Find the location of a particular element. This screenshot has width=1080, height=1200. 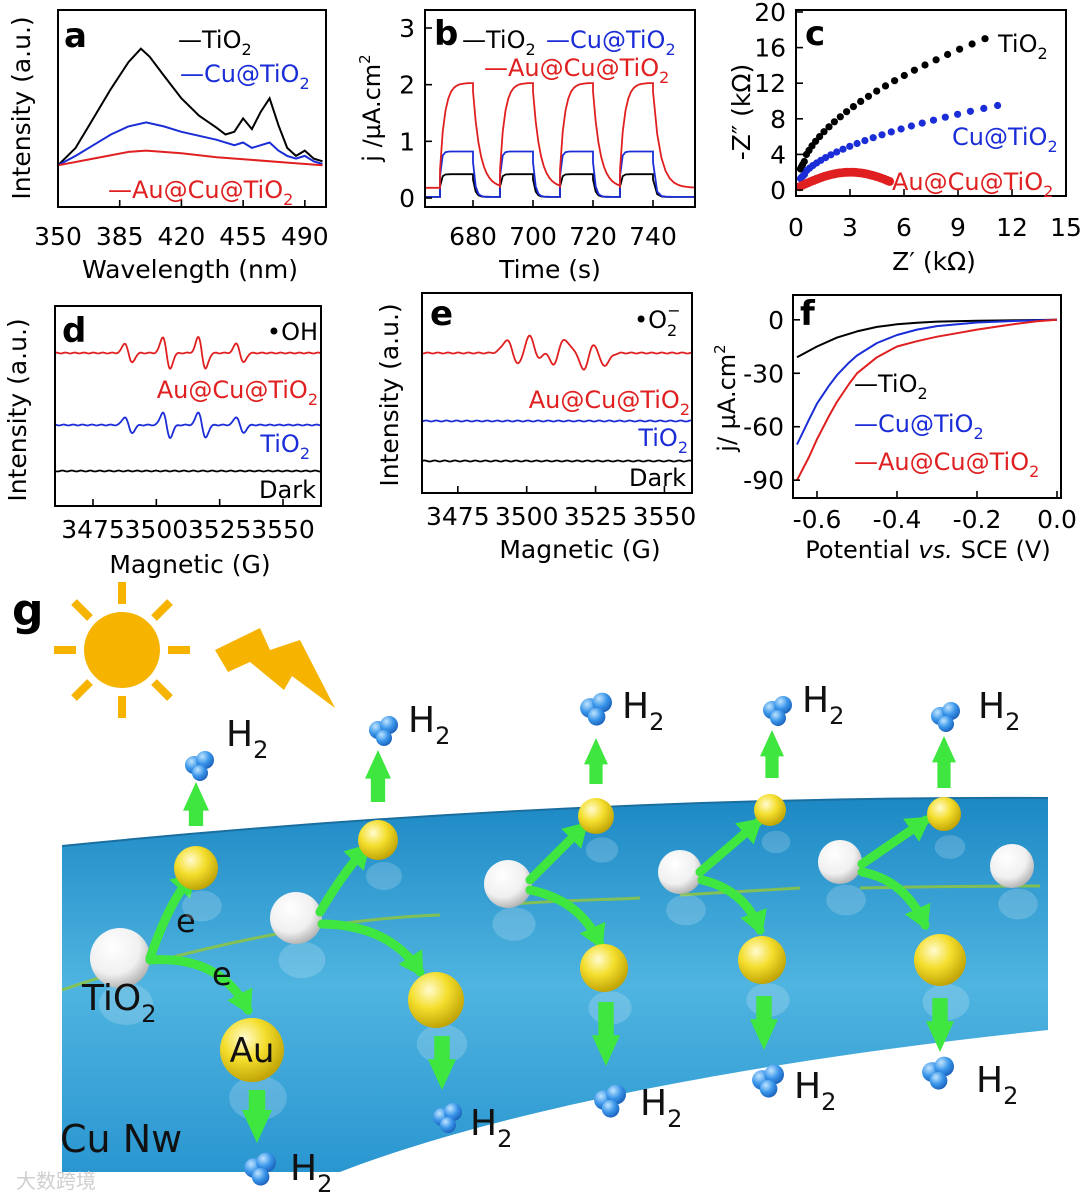

panel-e-xtick-label: 3525 is located at coordinates (596, 516).